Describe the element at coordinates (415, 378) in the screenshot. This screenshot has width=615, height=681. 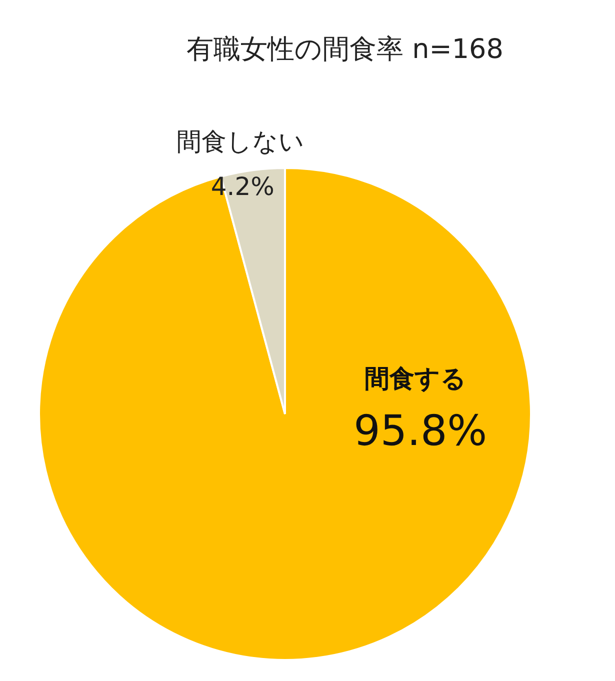
I see `slice-label: 間食する` at that location.